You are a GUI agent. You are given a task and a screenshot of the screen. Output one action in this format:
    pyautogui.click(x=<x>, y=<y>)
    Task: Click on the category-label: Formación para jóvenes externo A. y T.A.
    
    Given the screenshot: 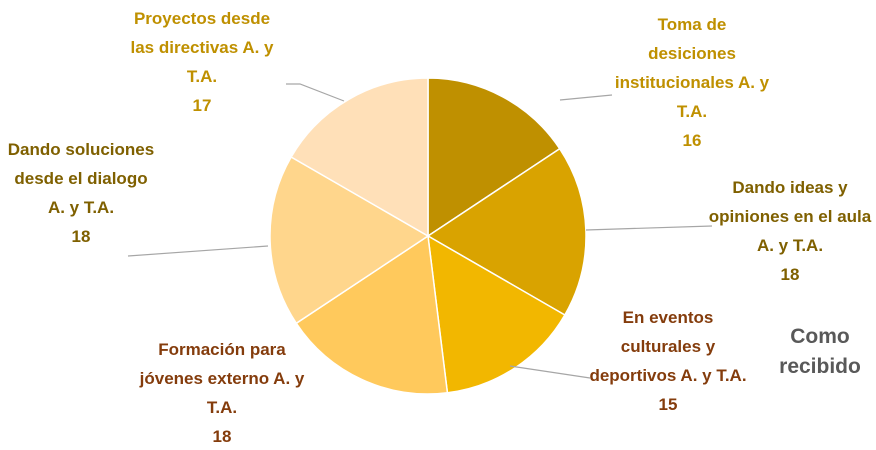 What is the action you would take?
    pyautogui.click(x=222, y=378)
    